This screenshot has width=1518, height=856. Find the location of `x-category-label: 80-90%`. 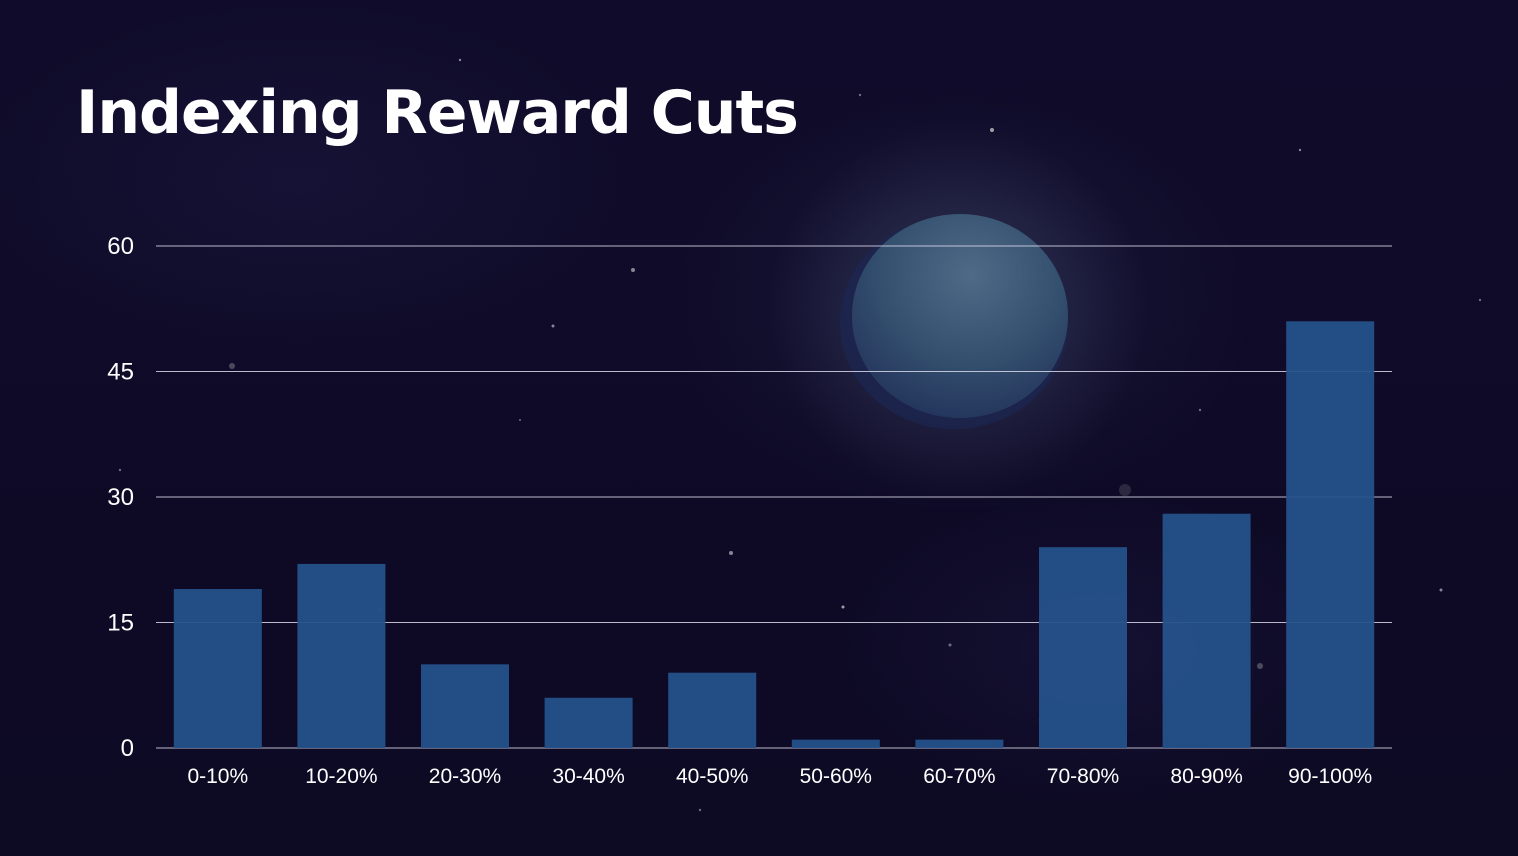

x-category-label: 80-90% is located at coordinates (1206, 776).